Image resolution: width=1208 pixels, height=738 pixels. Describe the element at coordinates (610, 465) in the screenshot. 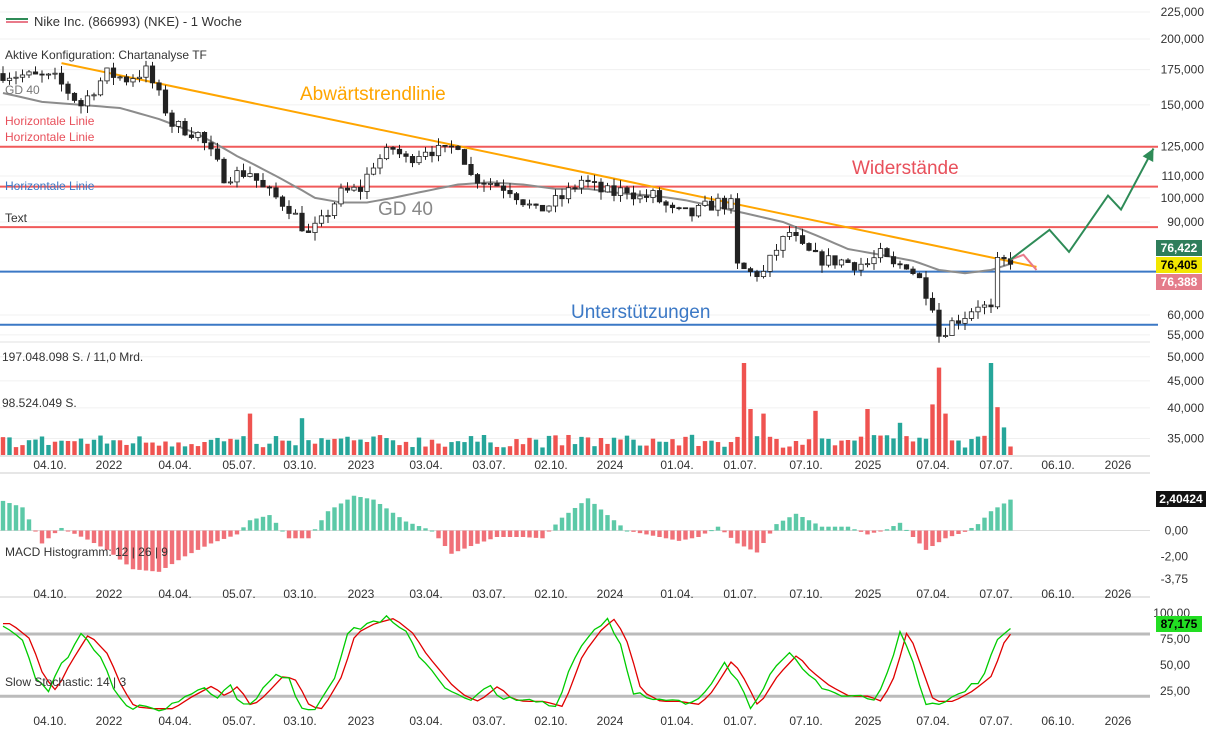

I see `time-tick-label: 2024` at that location.